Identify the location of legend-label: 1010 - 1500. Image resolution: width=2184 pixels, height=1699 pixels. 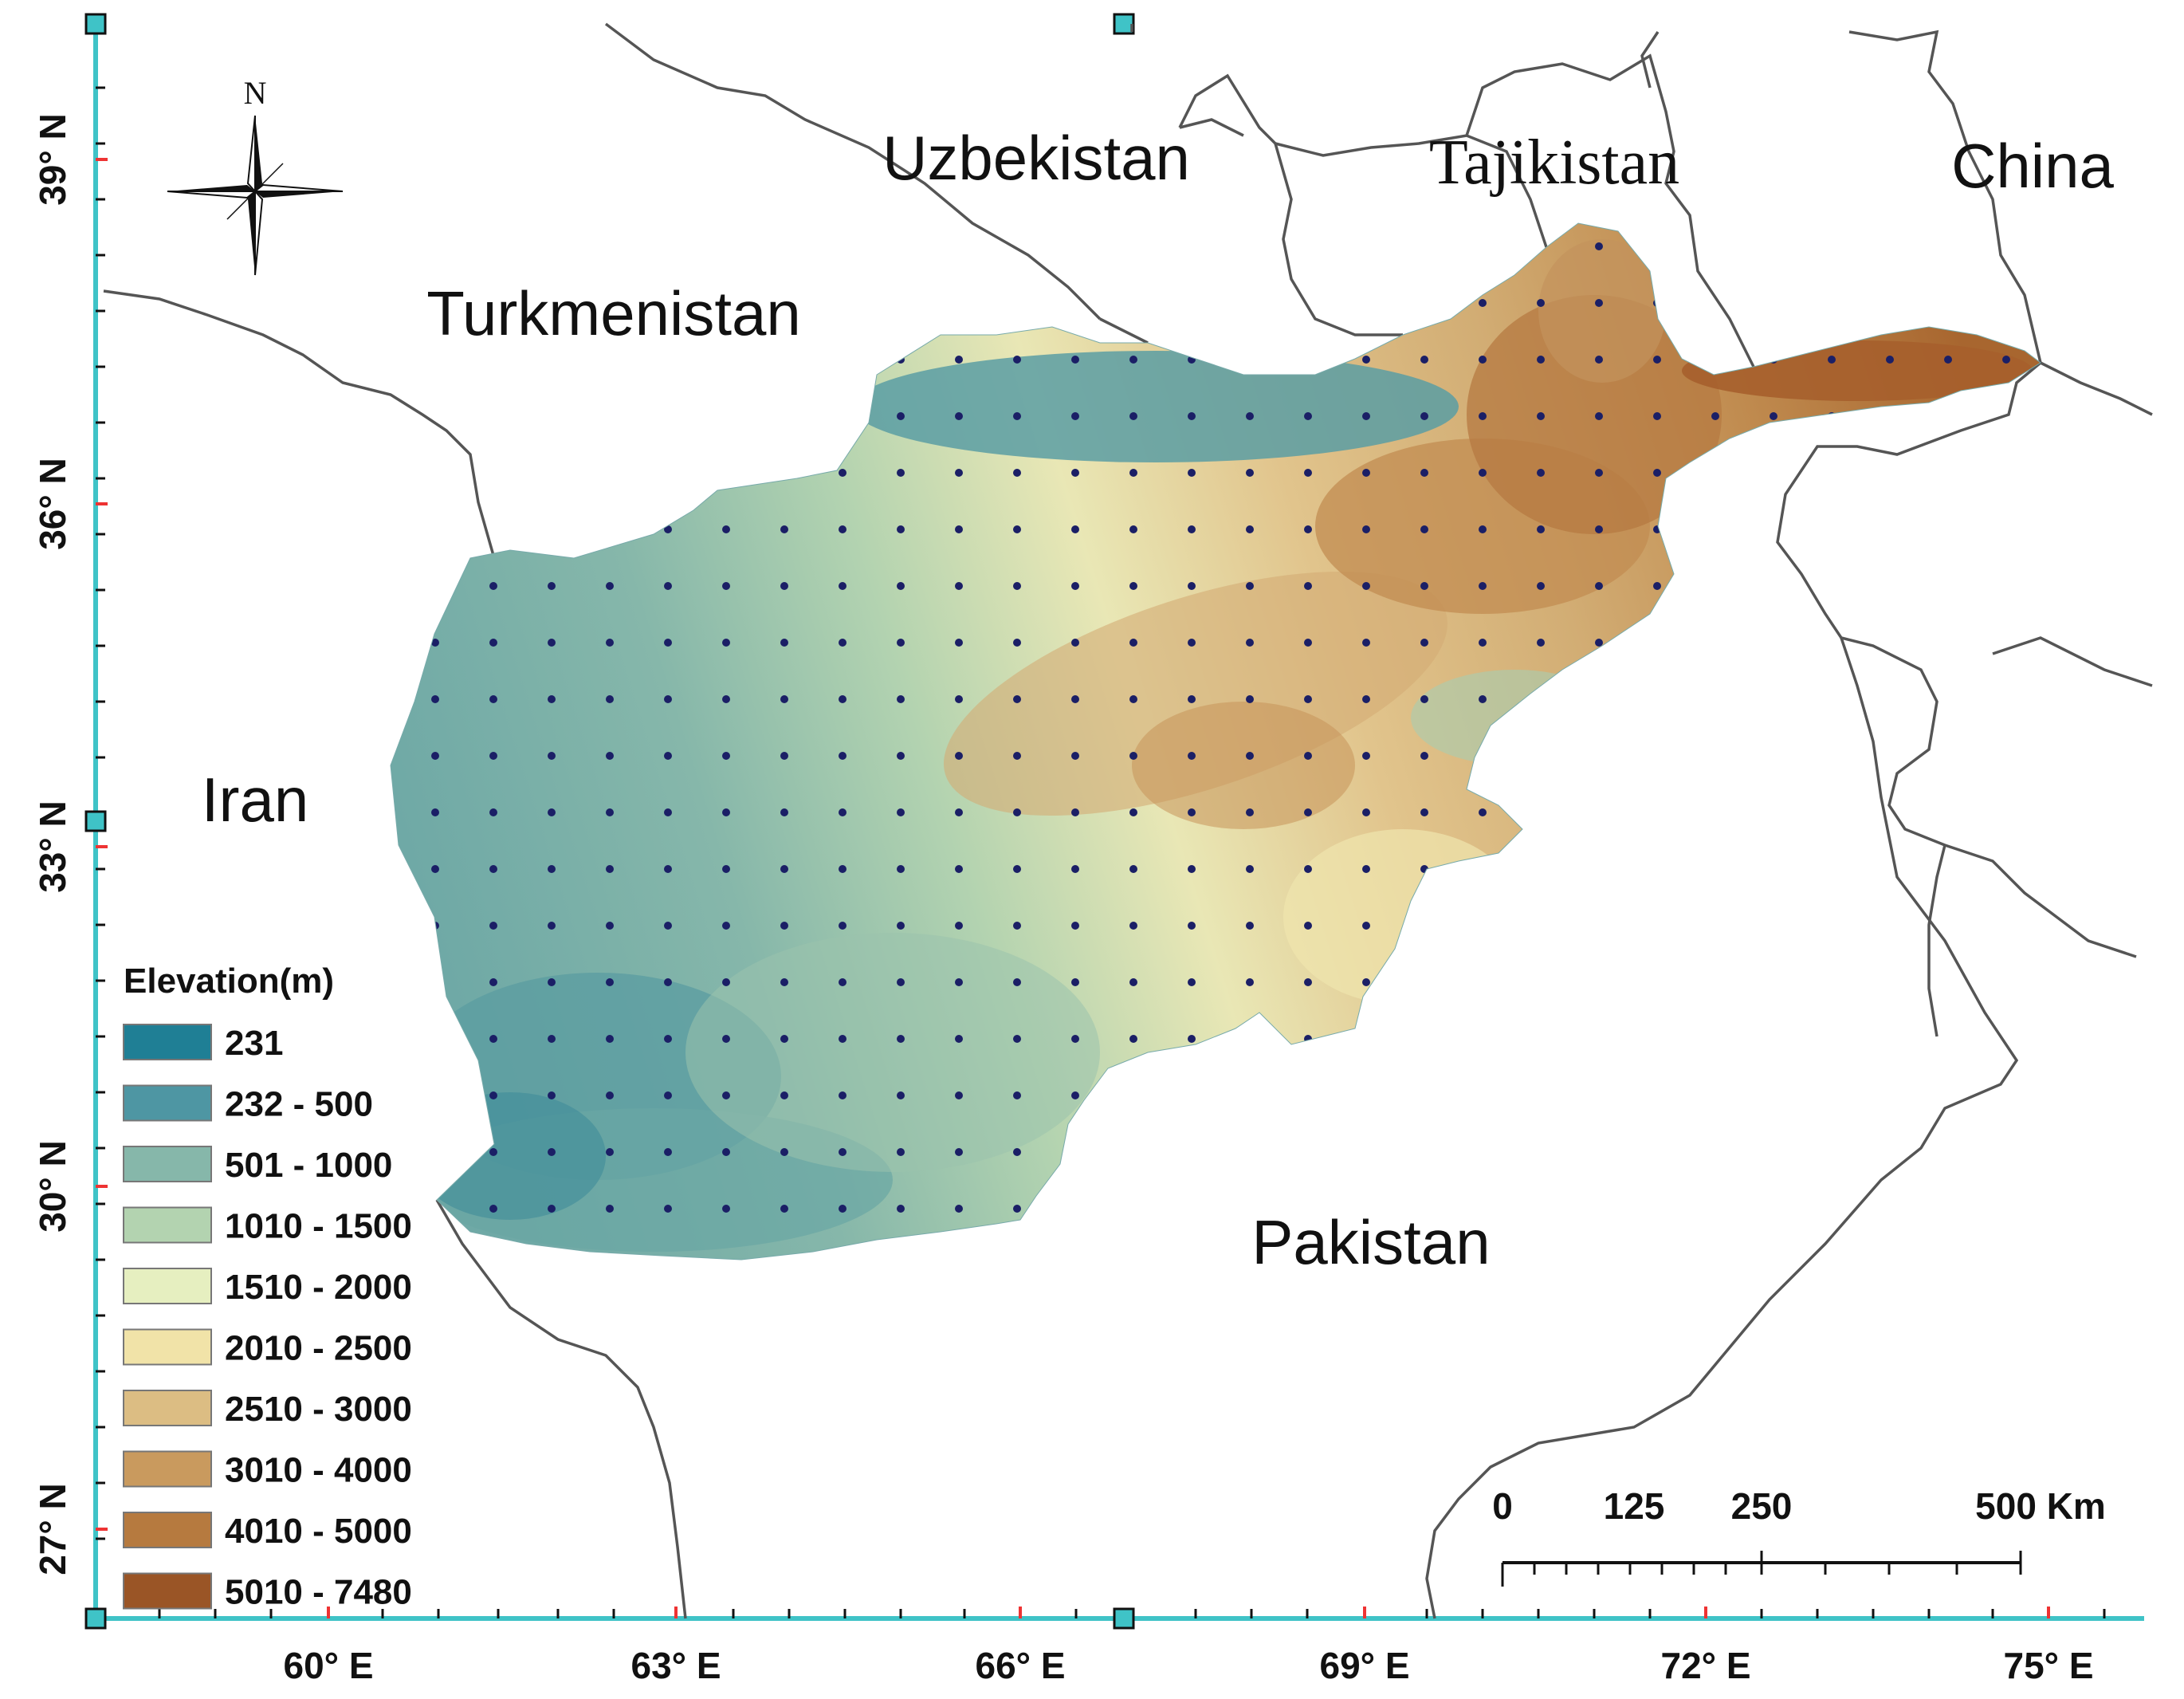
(318, 1226).